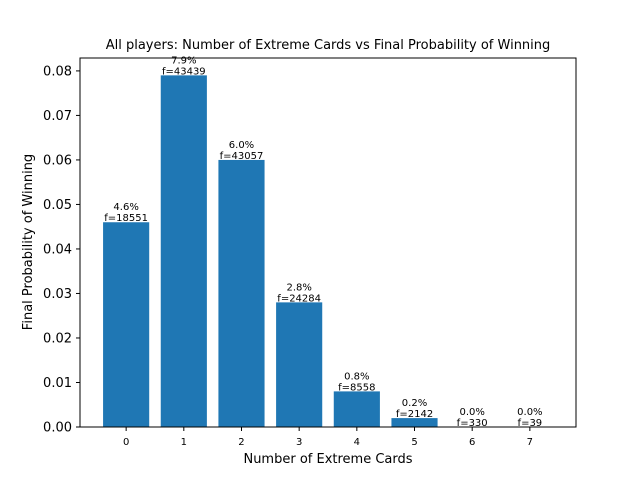 This screenshot has height=480, width=640. What do you see at coordinates (299, 298) in the screenshot?
I see `bar-freq-label-3: f=24284` at bounding box center [299, 298].